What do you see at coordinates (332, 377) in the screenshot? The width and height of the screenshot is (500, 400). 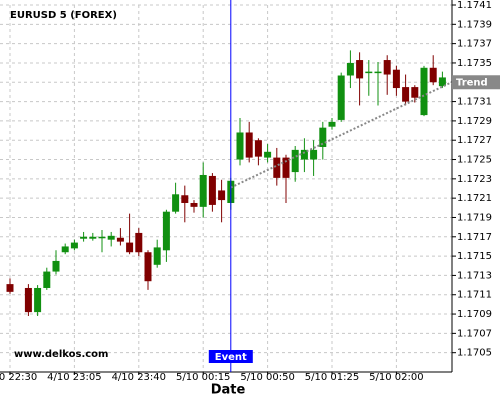 I see `x-tick-label: 5/10 01:25` at bounding box center [332, 377].